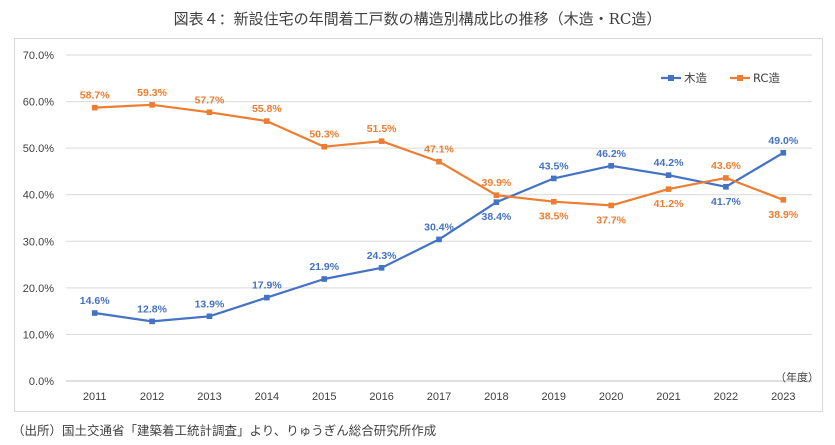 The height and width of the screenshot is (445, 835). What do you see at coordinates (267, 109) in the screenshot?
I see `data-label: 55.8%` at bounding box center [267, 109].